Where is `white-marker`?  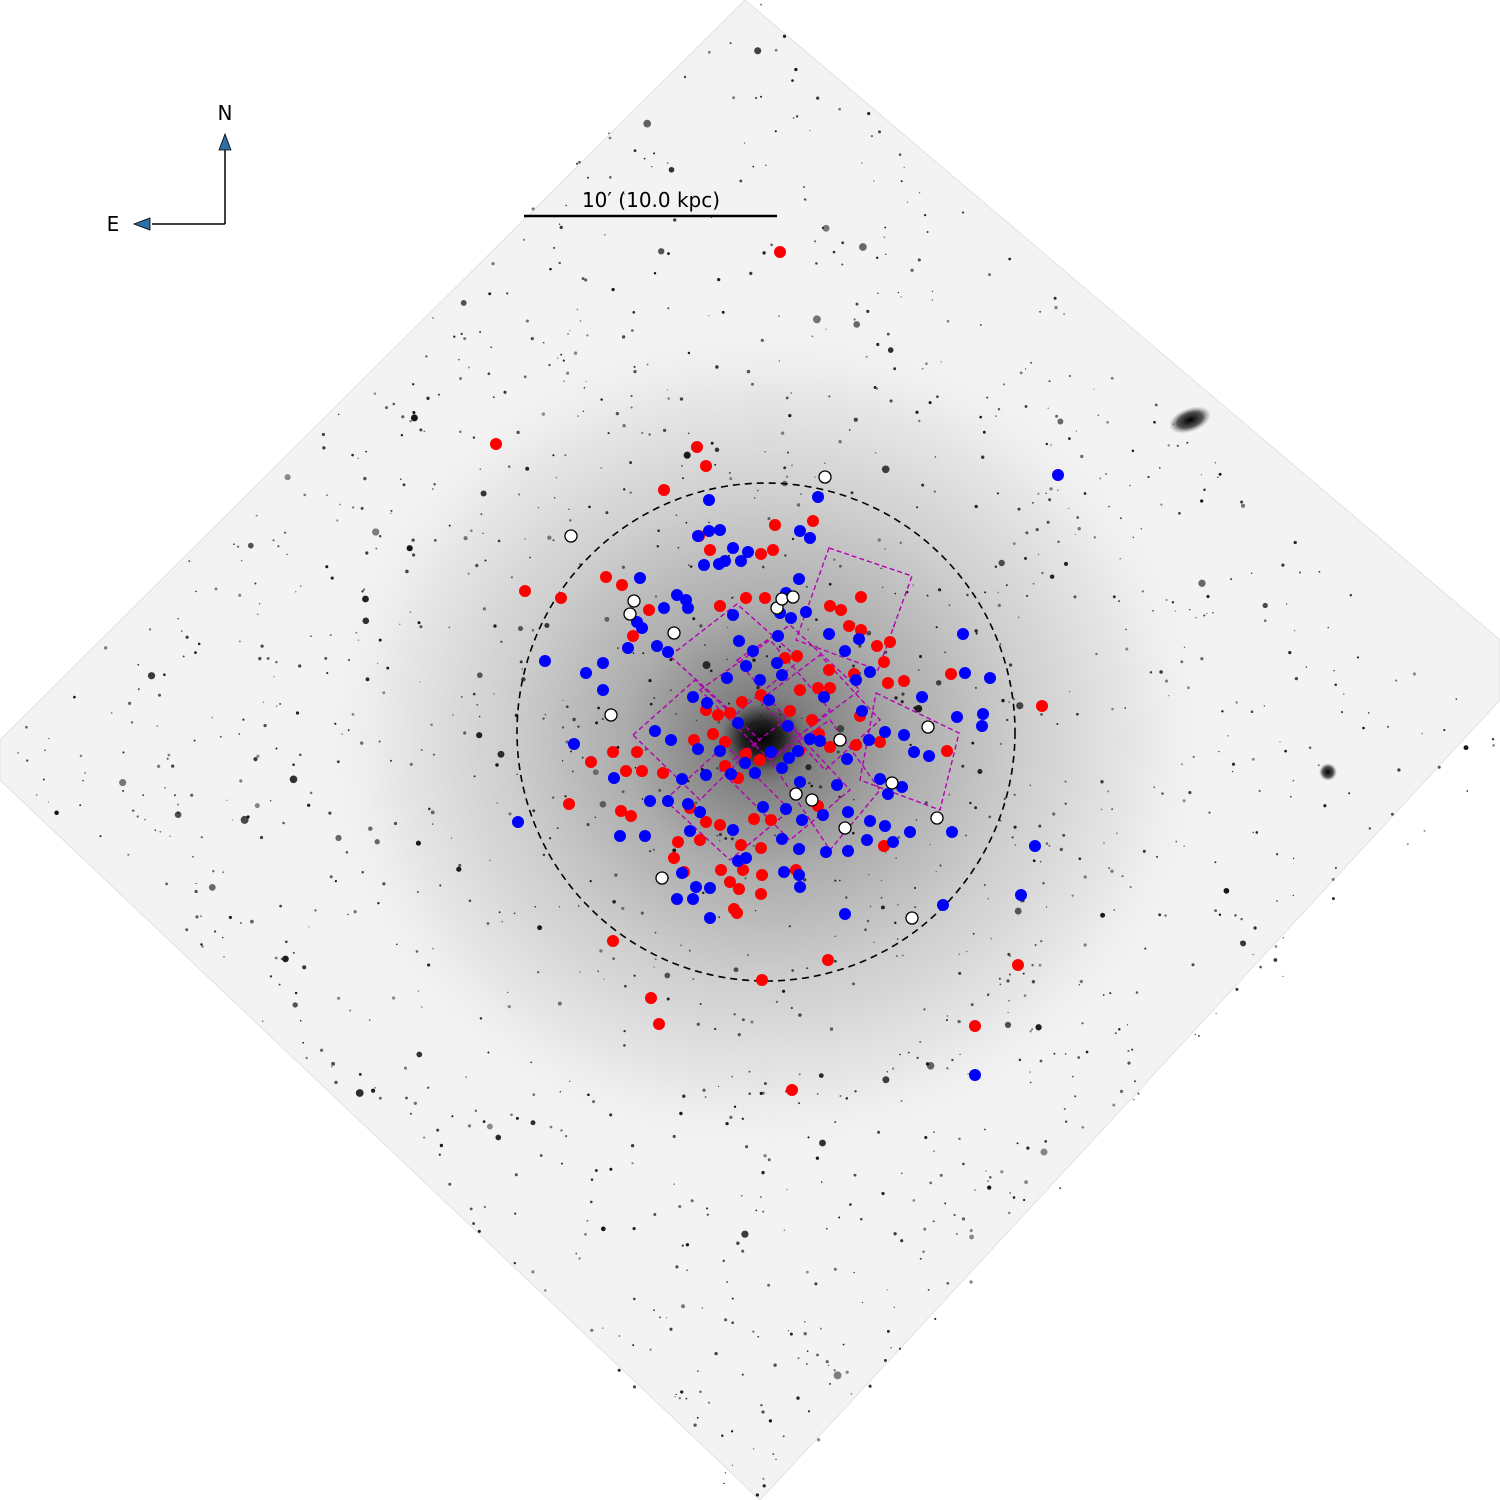 white-marker is located at coordinates (928, 727).